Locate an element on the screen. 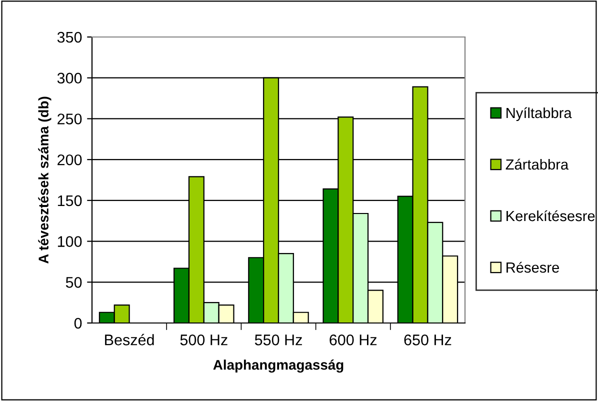 The height and width of the screenshot is (401, 598). x-axis-title: Alaphangmagasság is located at coordinates (278, 366).